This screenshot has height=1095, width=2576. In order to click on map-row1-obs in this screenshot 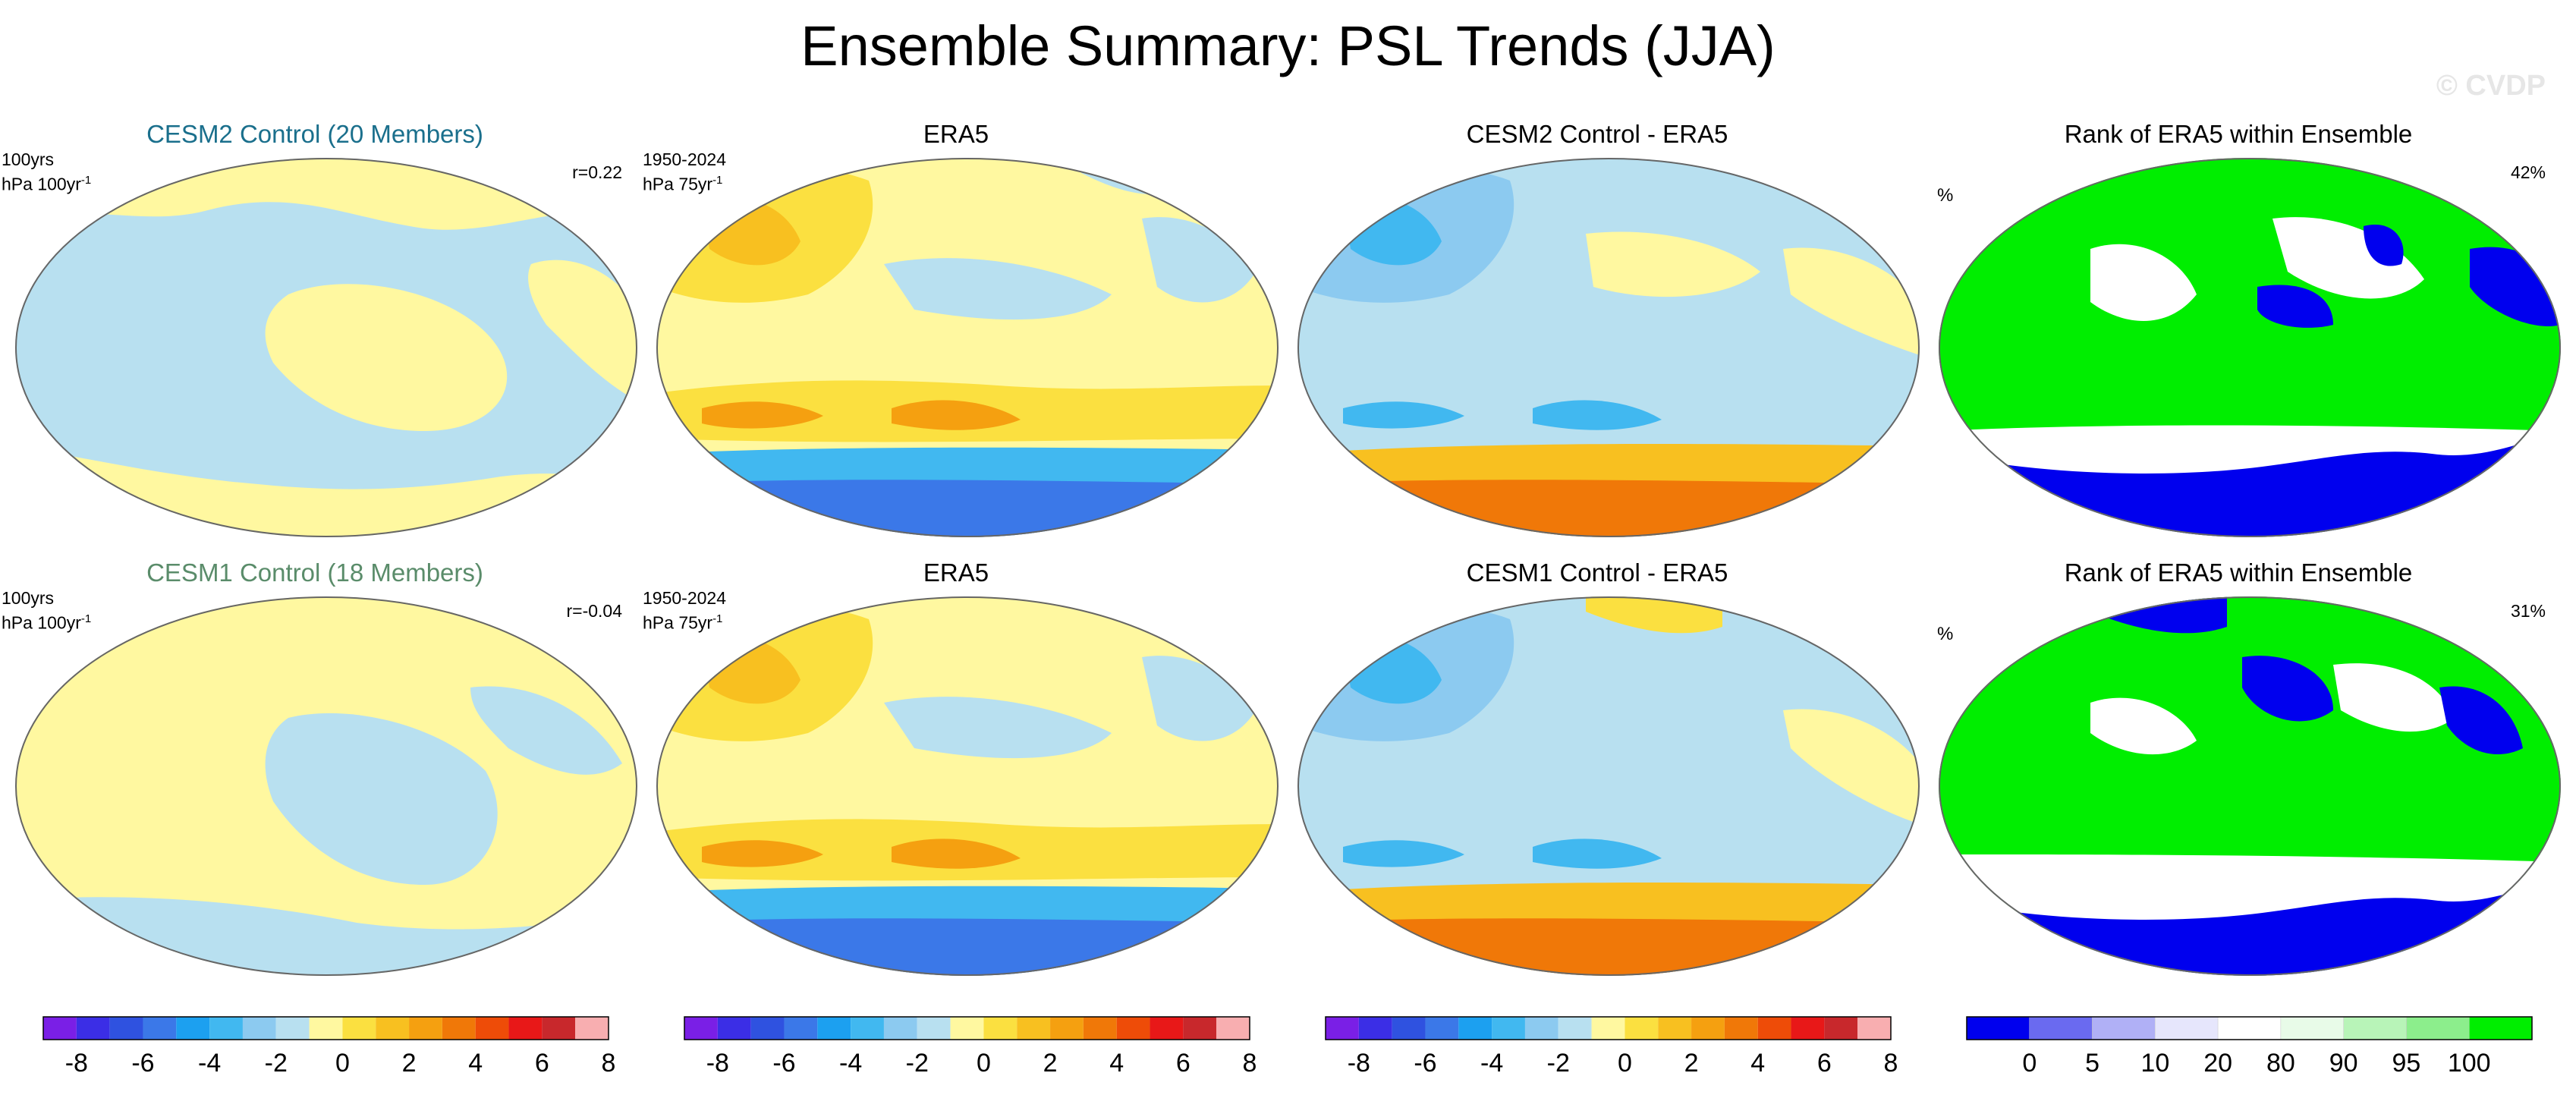, I will do `click(967, 347)`.